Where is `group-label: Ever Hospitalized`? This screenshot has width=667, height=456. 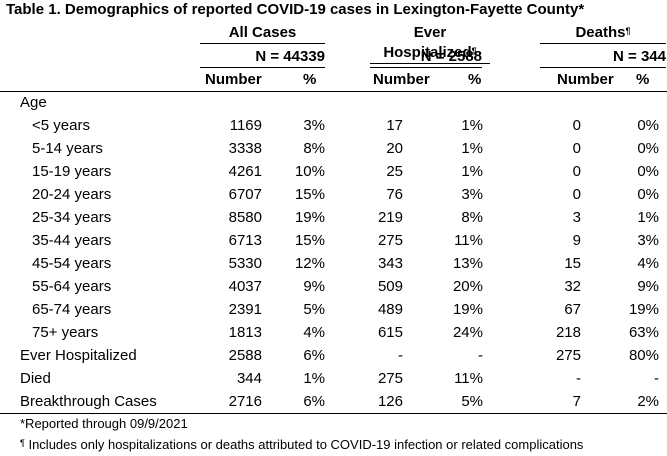
group-label: Ever Hospitalized is located at coordinates (427, 42).